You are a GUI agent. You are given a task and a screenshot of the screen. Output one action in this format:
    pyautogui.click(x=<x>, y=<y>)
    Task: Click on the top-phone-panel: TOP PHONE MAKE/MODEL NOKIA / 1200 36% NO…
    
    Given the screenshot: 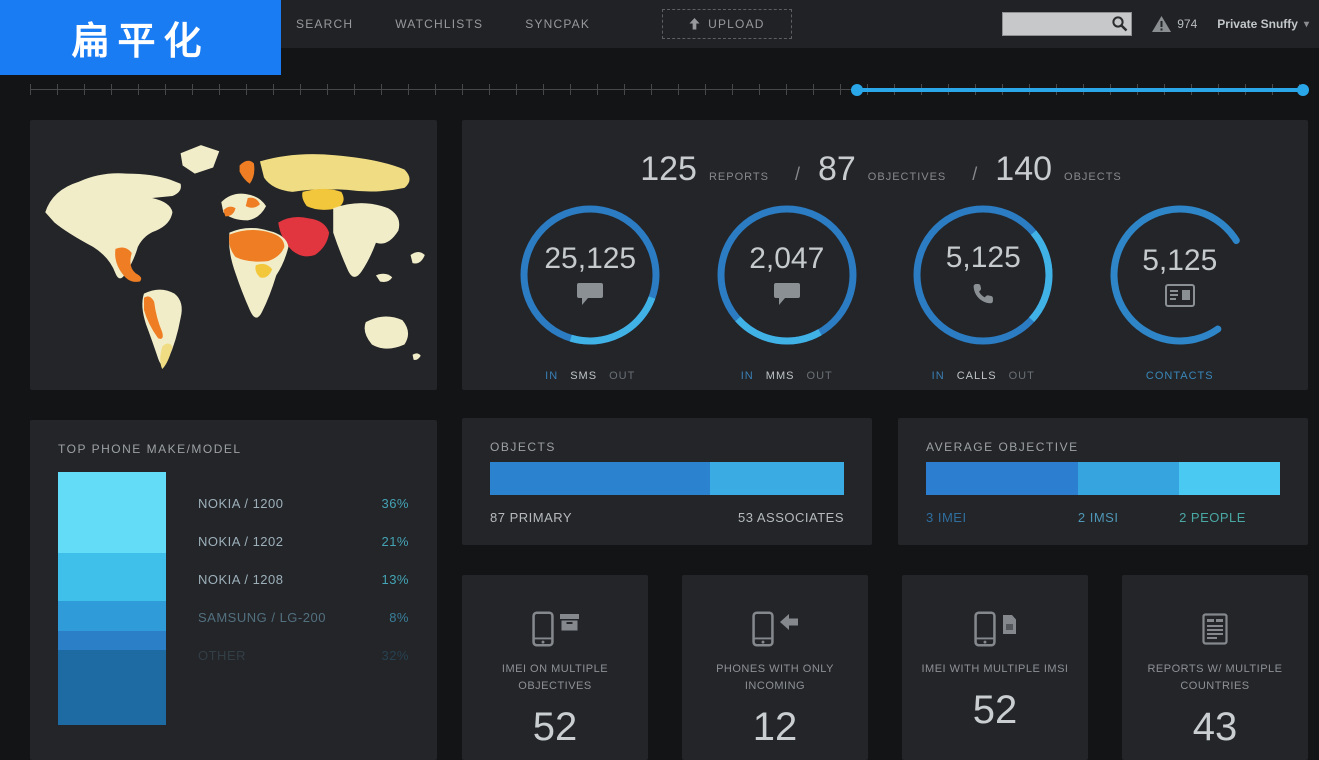 What is the action you would take?
    pyautogui.click(x=233, y=590)
    